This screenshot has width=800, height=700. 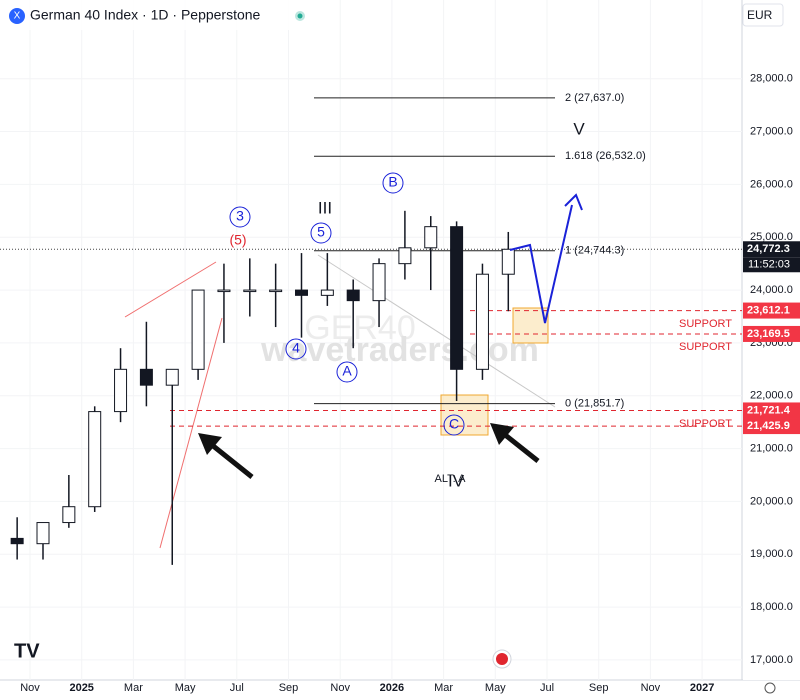 What do you see at coordinates (541, 264) in the screenshot?
I see `projection-path` at bounding box center [541, 264].